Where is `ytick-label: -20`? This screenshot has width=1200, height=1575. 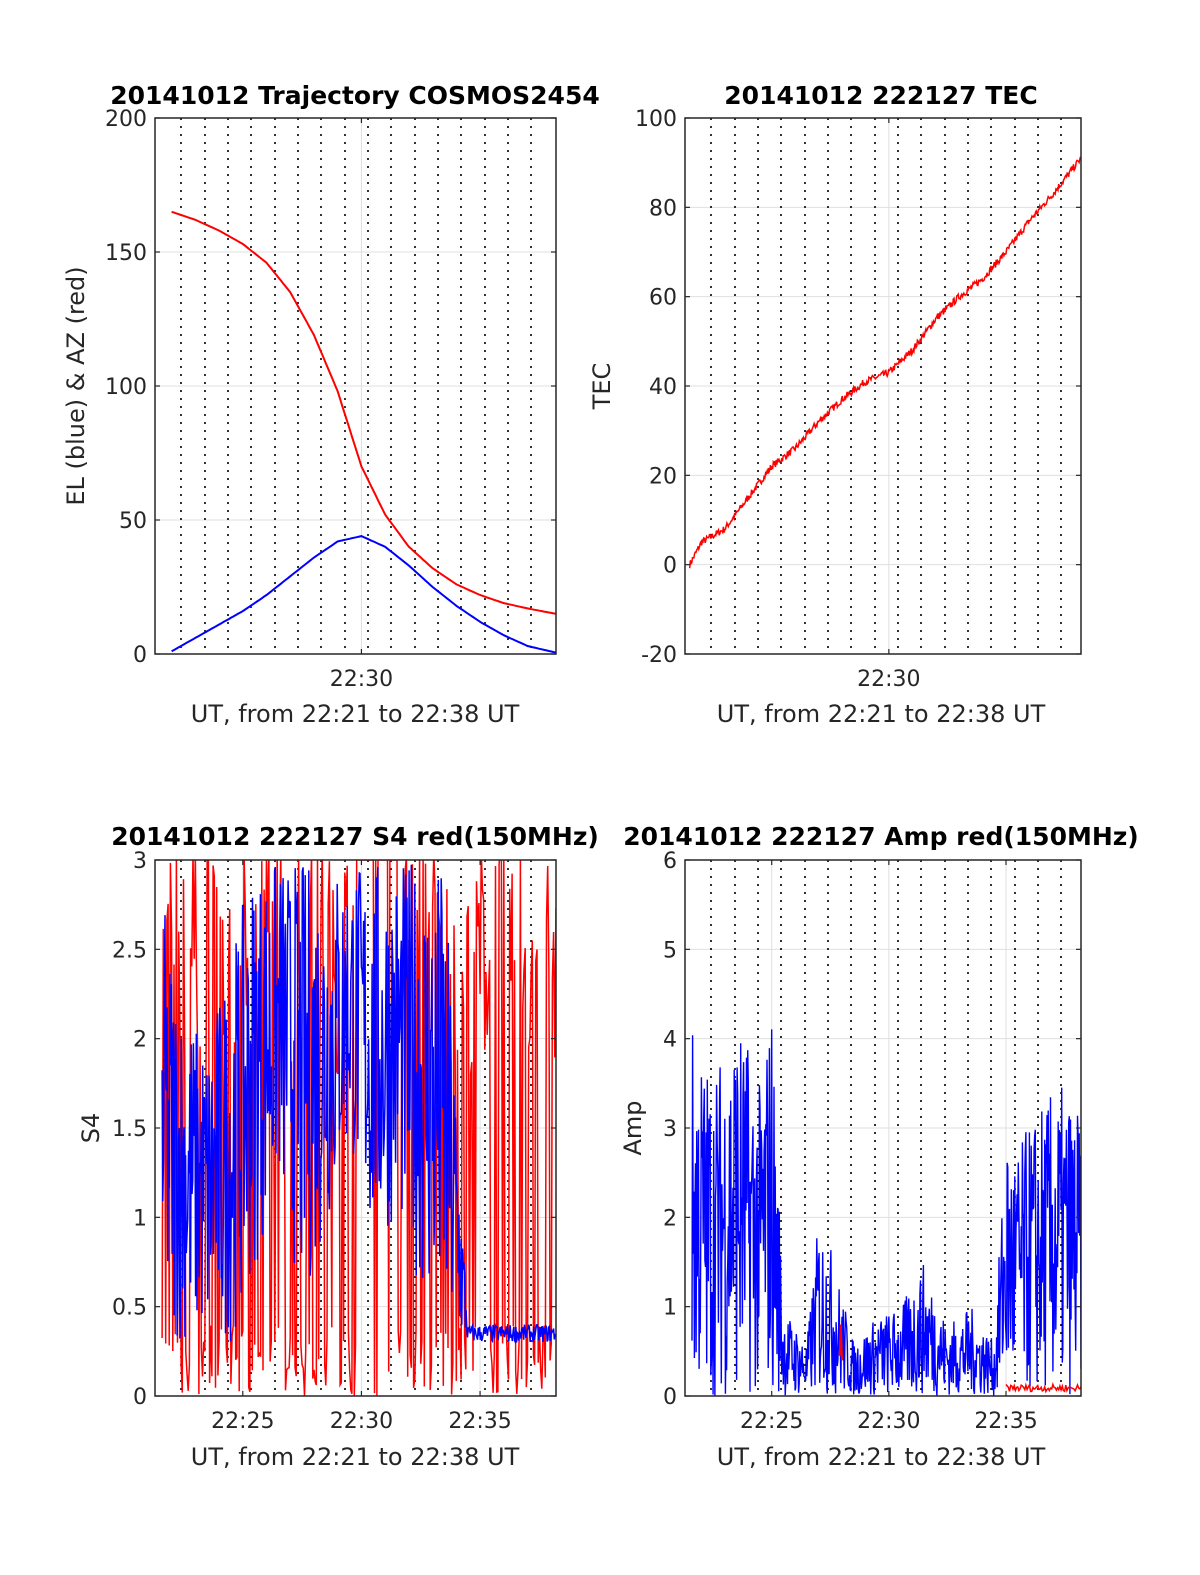 ytick-label: -20 is located at coordinates (659, 655).